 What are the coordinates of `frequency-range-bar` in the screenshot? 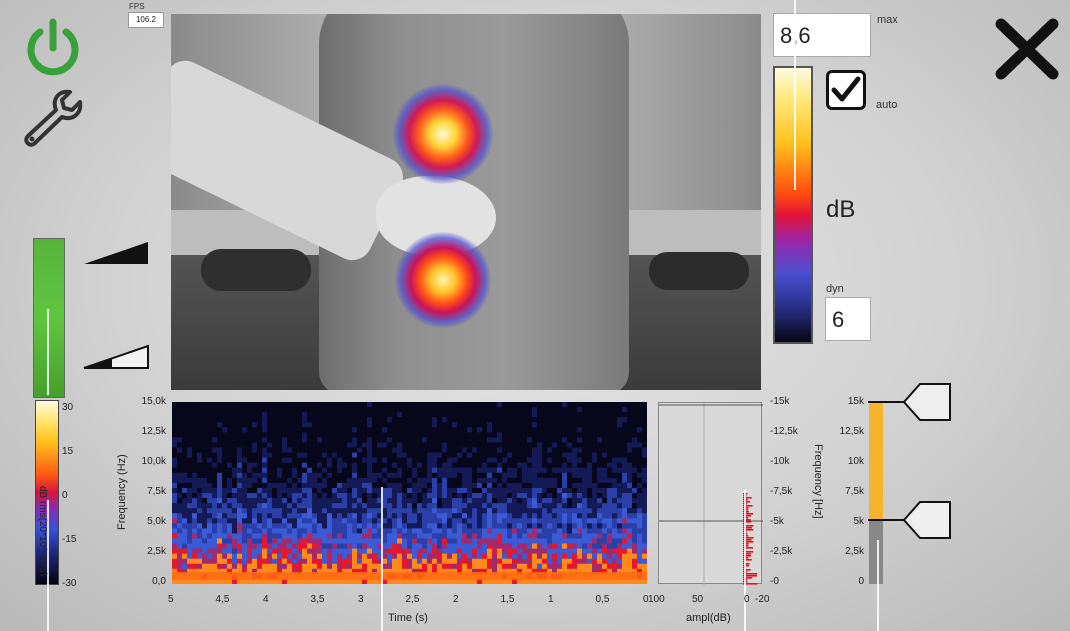 It's located at (876, 493).